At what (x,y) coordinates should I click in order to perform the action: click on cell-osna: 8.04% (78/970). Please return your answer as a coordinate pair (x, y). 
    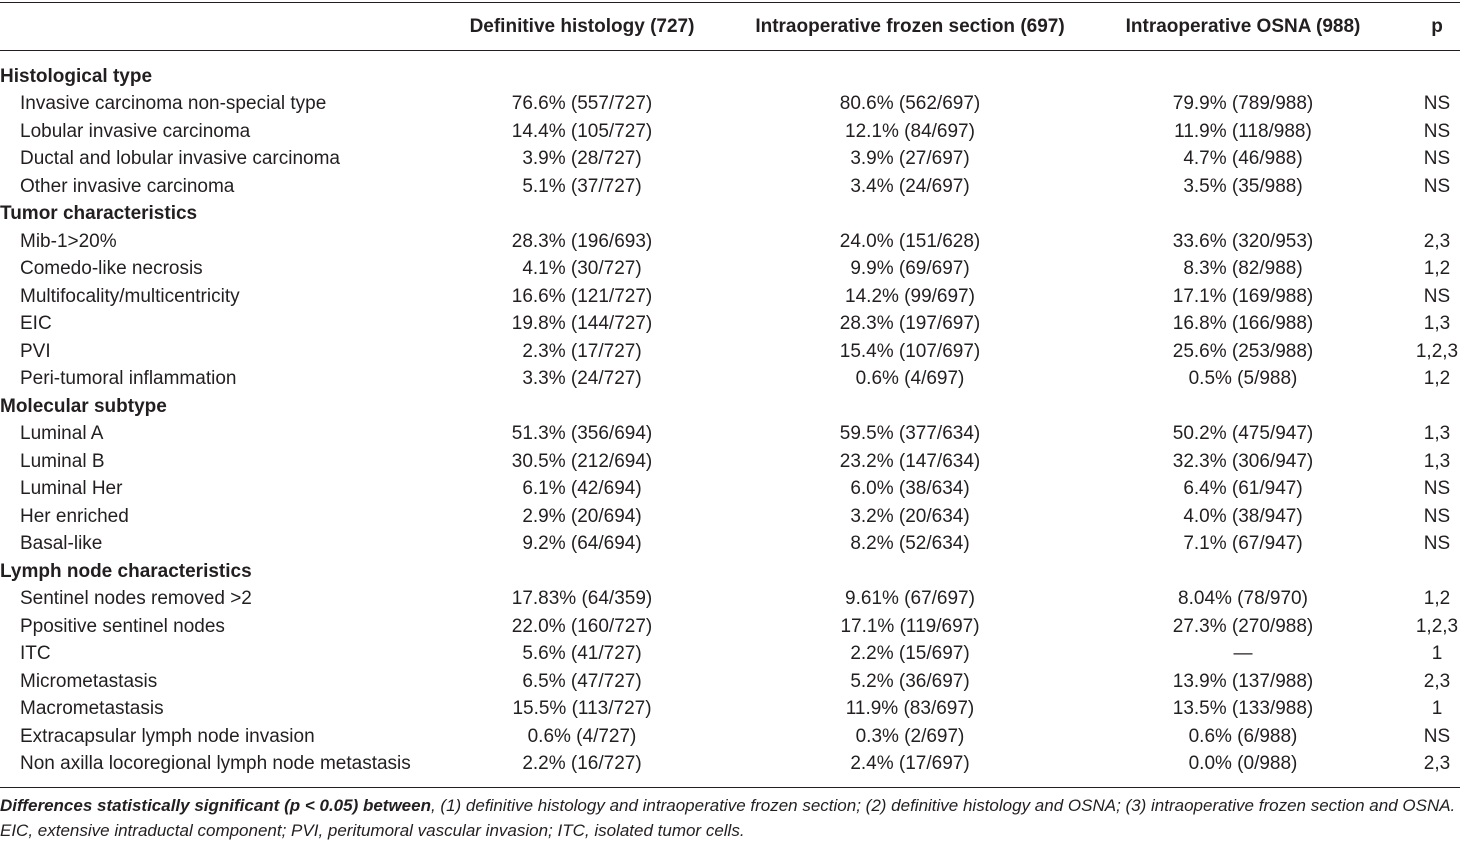
    Looking at the image, I should click on (1243, 598).